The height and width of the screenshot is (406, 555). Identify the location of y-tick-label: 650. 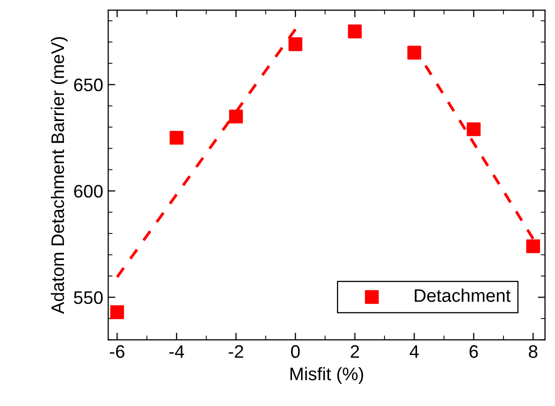
(88, 85).